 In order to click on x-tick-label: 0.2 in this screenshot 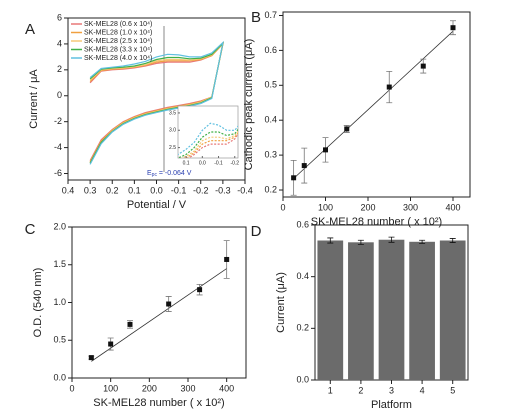, I will do `click(112, 190)`.